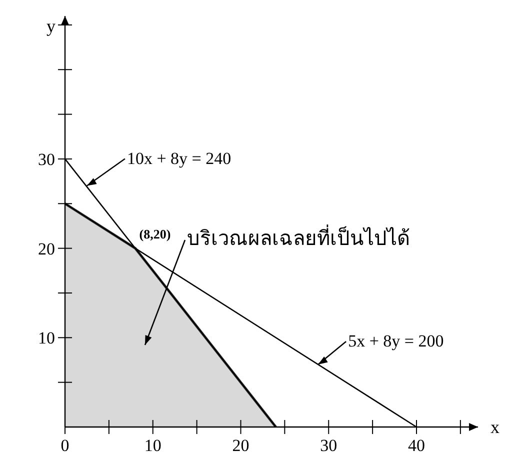 This screenshot has width=511, height=475. Describe the element at coordinates (51, 26) in the screenshot. I see `y-axis-title: y` at that location.